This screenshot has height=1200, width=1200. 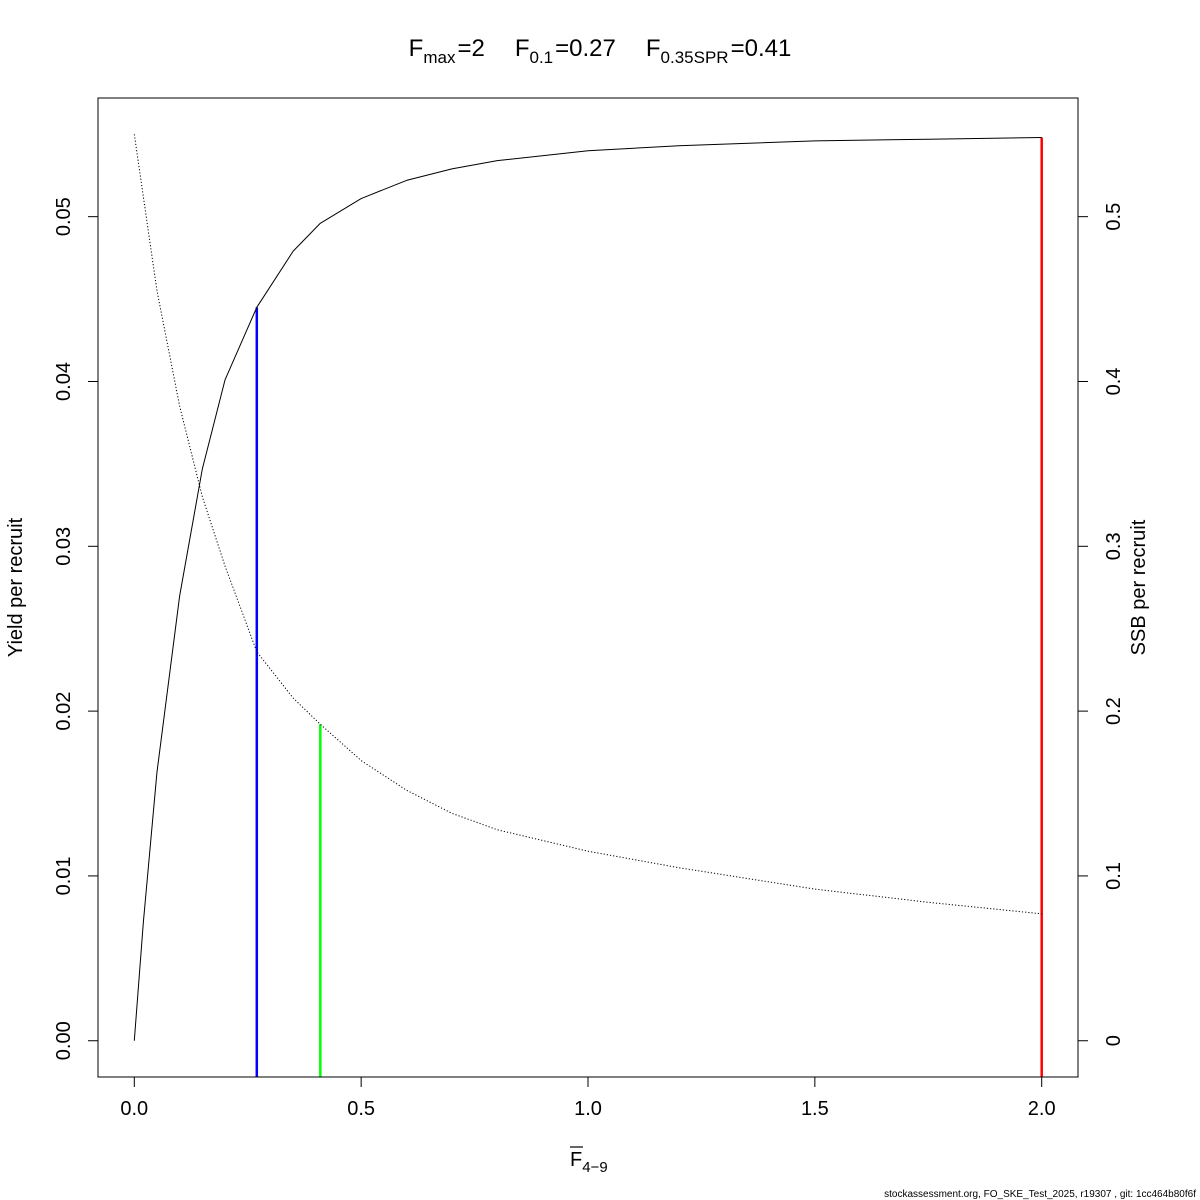 I want to click on x-tick-label: 0.5, so click(x=361, y=1109).